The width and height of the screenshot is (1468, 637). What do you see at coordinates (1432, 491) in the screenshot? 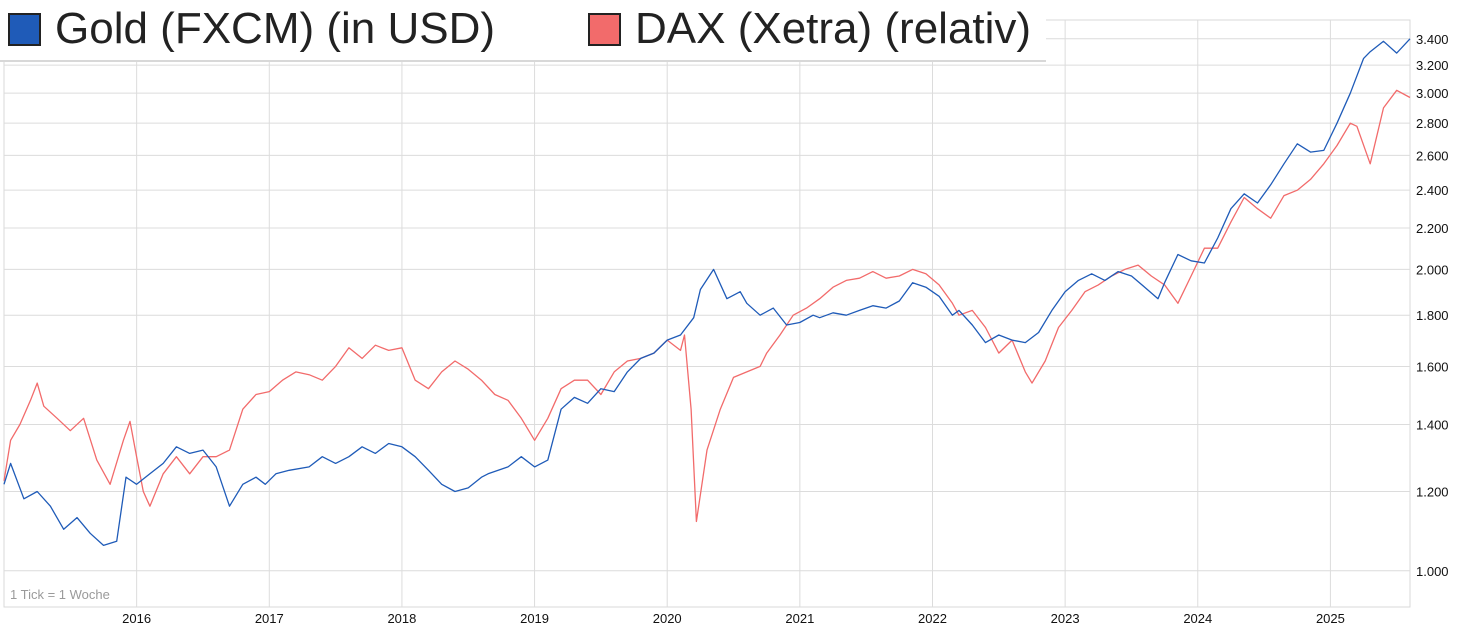
I see `y-tick-label: 1.200` at bounding box center [1432, 491].